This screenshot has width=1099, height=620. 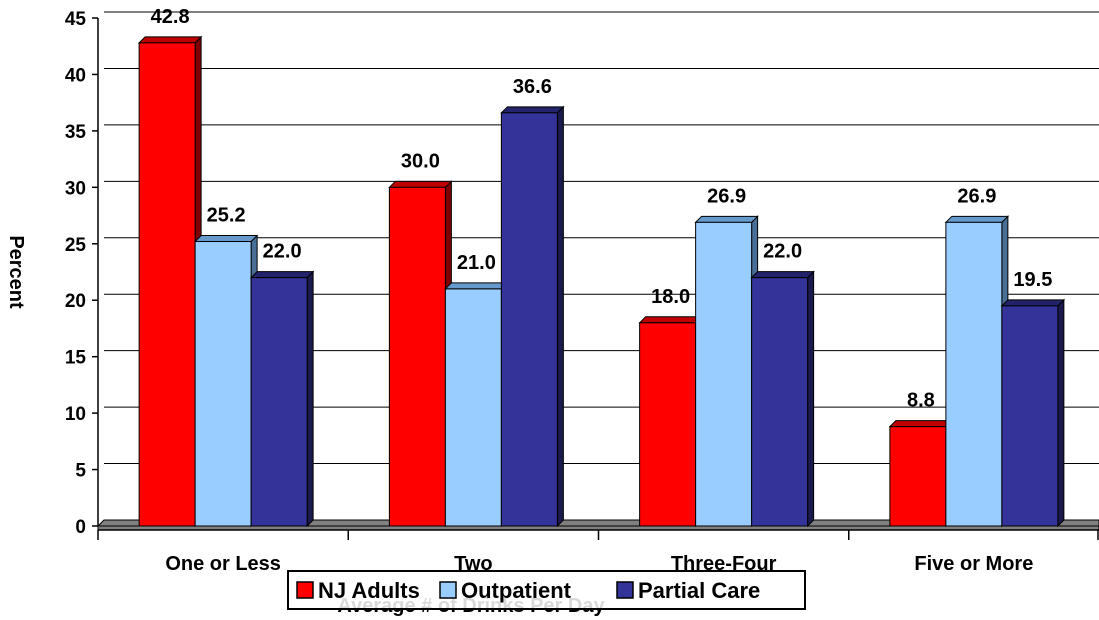 What do you see at coordinates (75, 301) in the screenshot?
I see `y-tick-label: 20` at bounding box center [75, 301].